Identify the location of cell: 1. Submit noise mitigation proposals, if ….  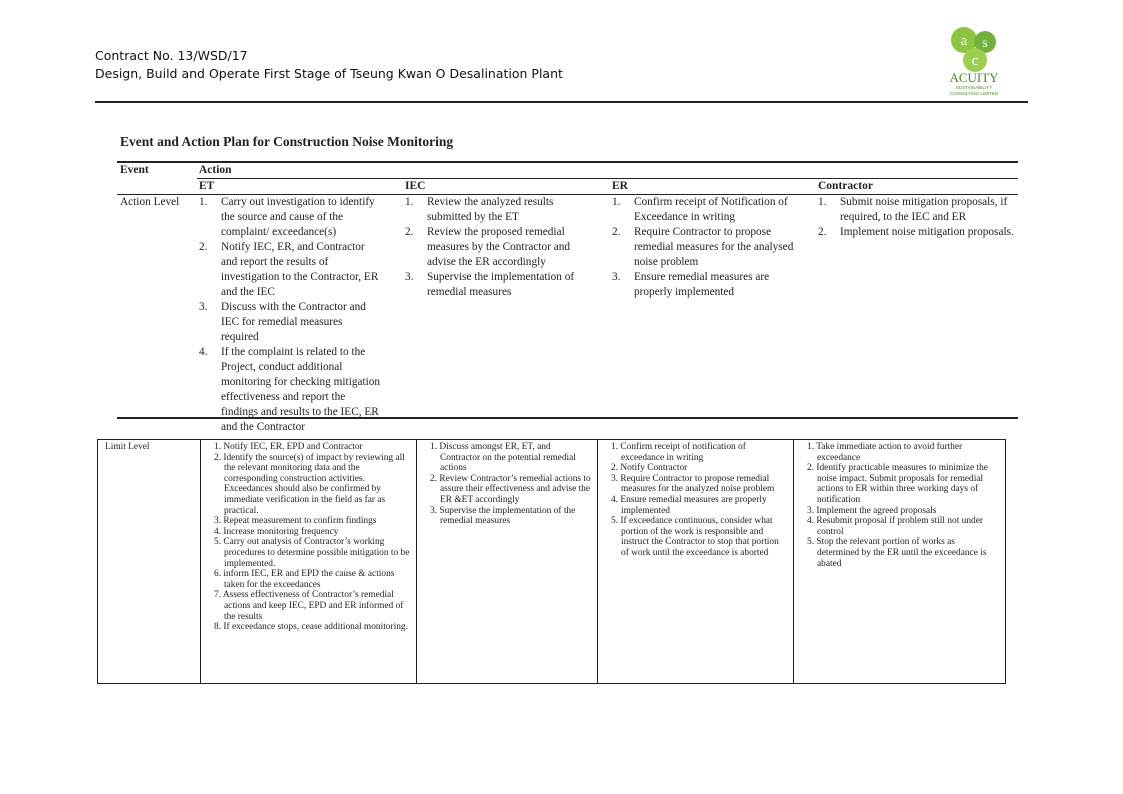
(916, 217).